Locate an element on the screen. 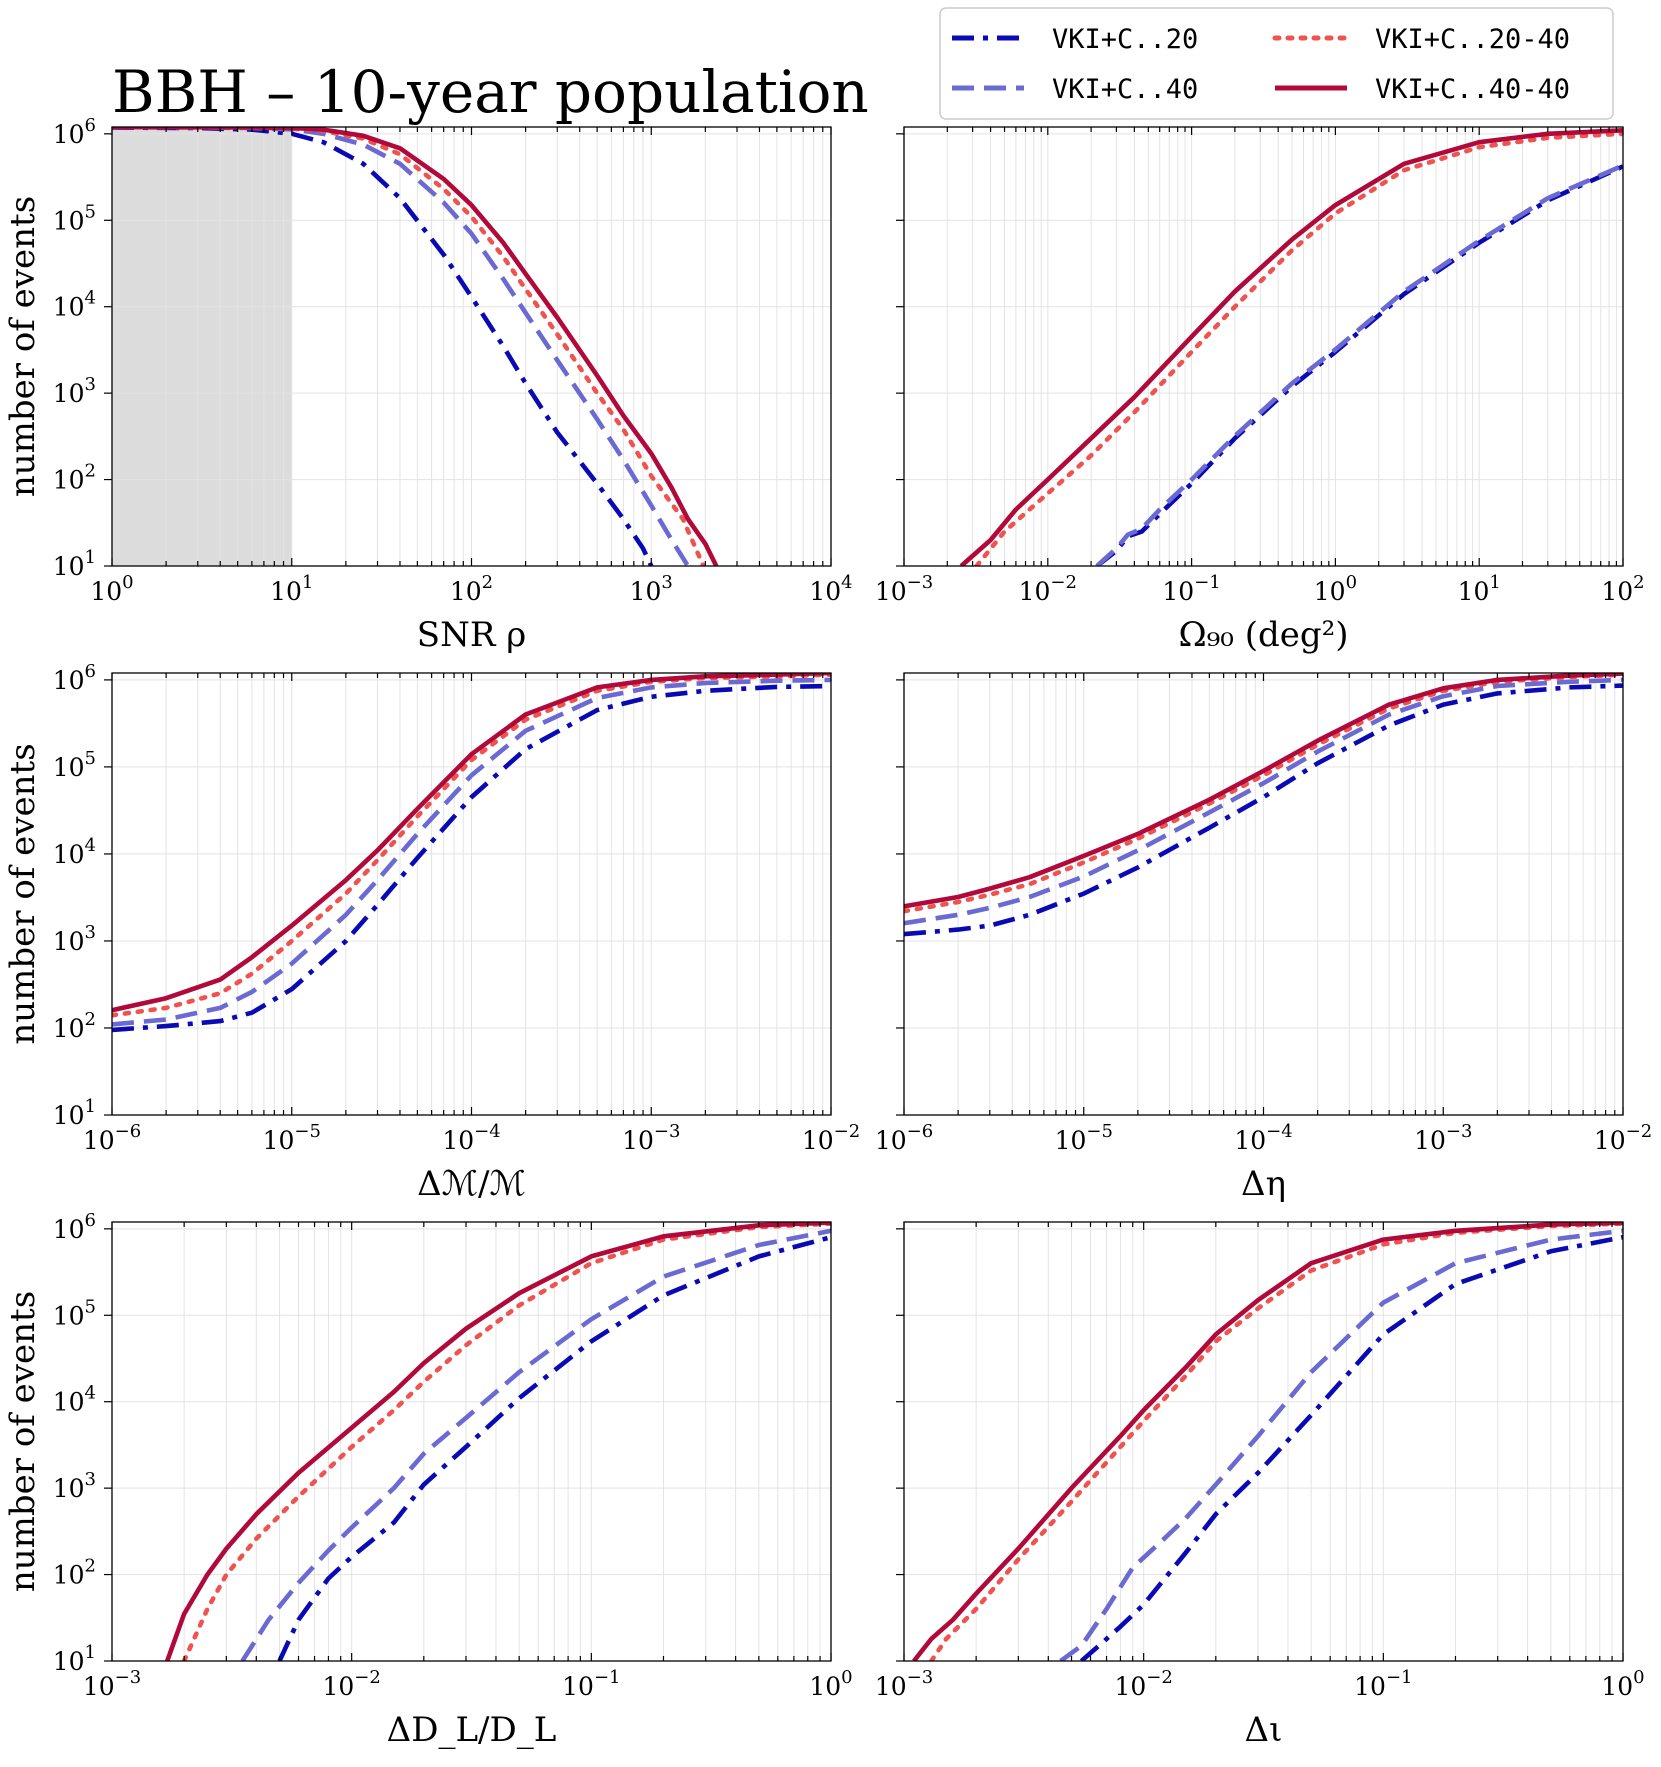 The height and width of the screenshot is (1767, 1661). x-tick-label: 10³ is located at coordinates (651, 589).